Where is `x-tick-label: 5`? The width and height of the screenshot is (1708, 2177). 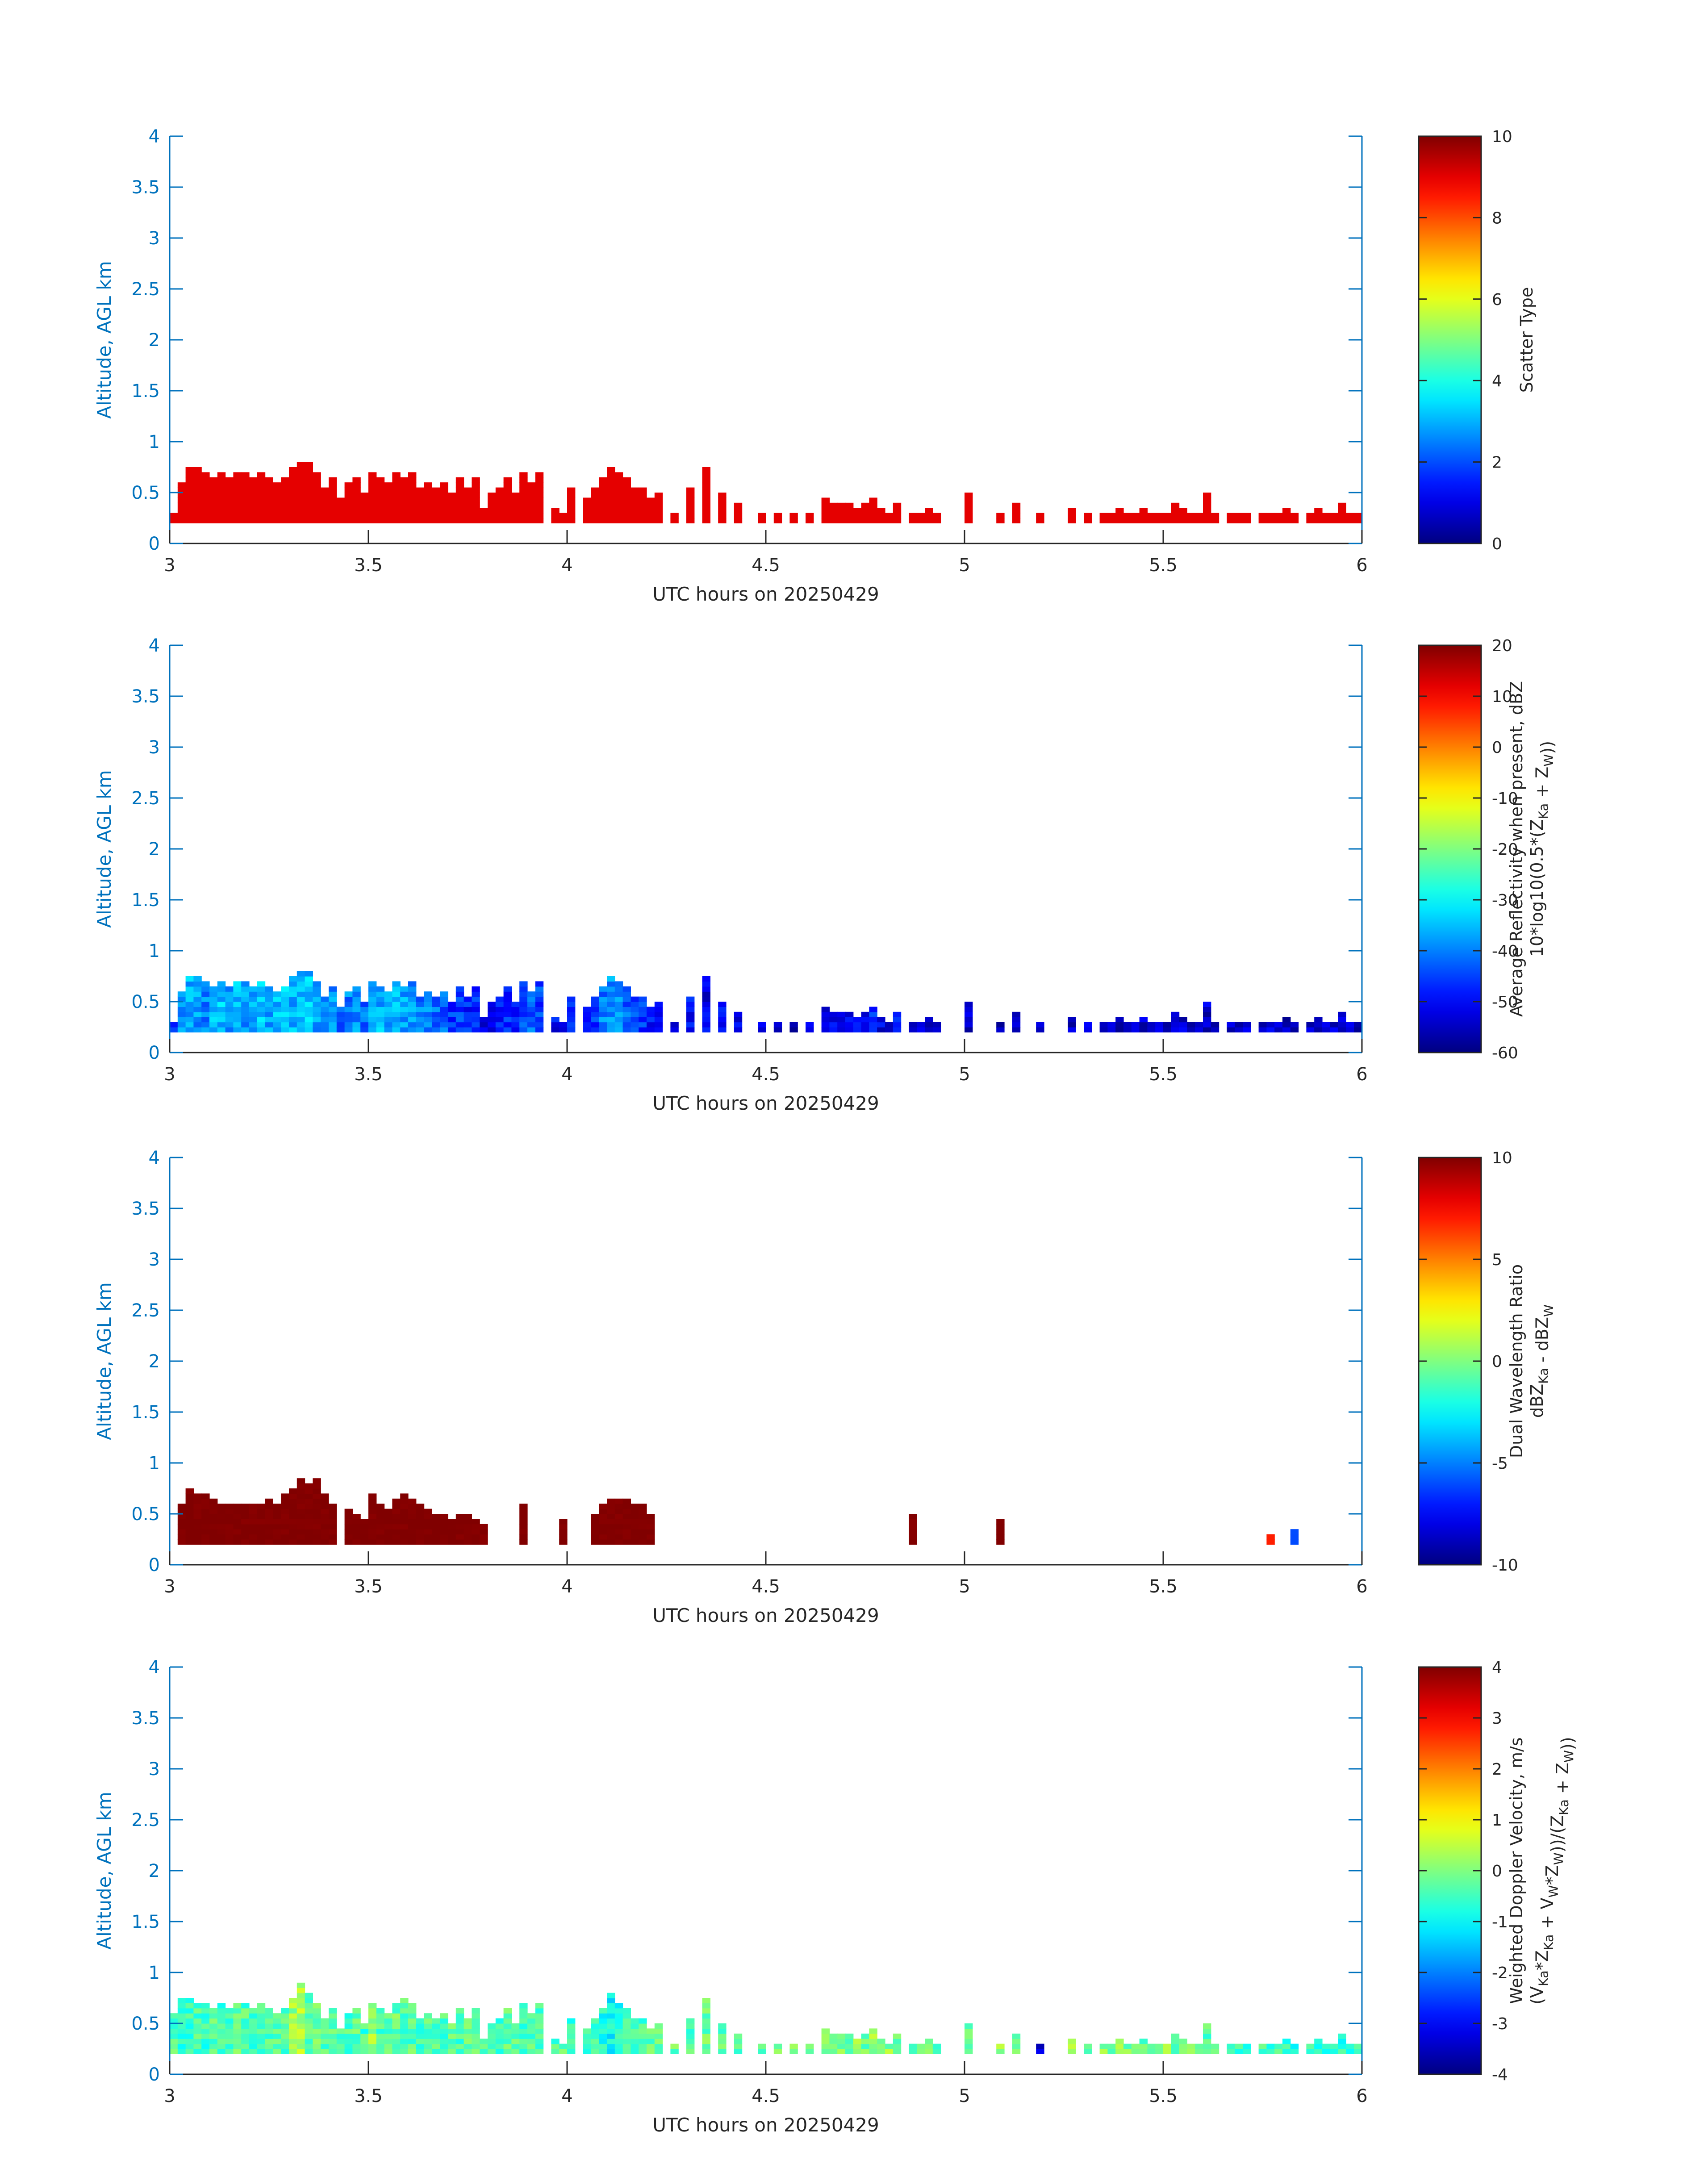 x-tick-label: 5 is located at coordinates (964, 1586).